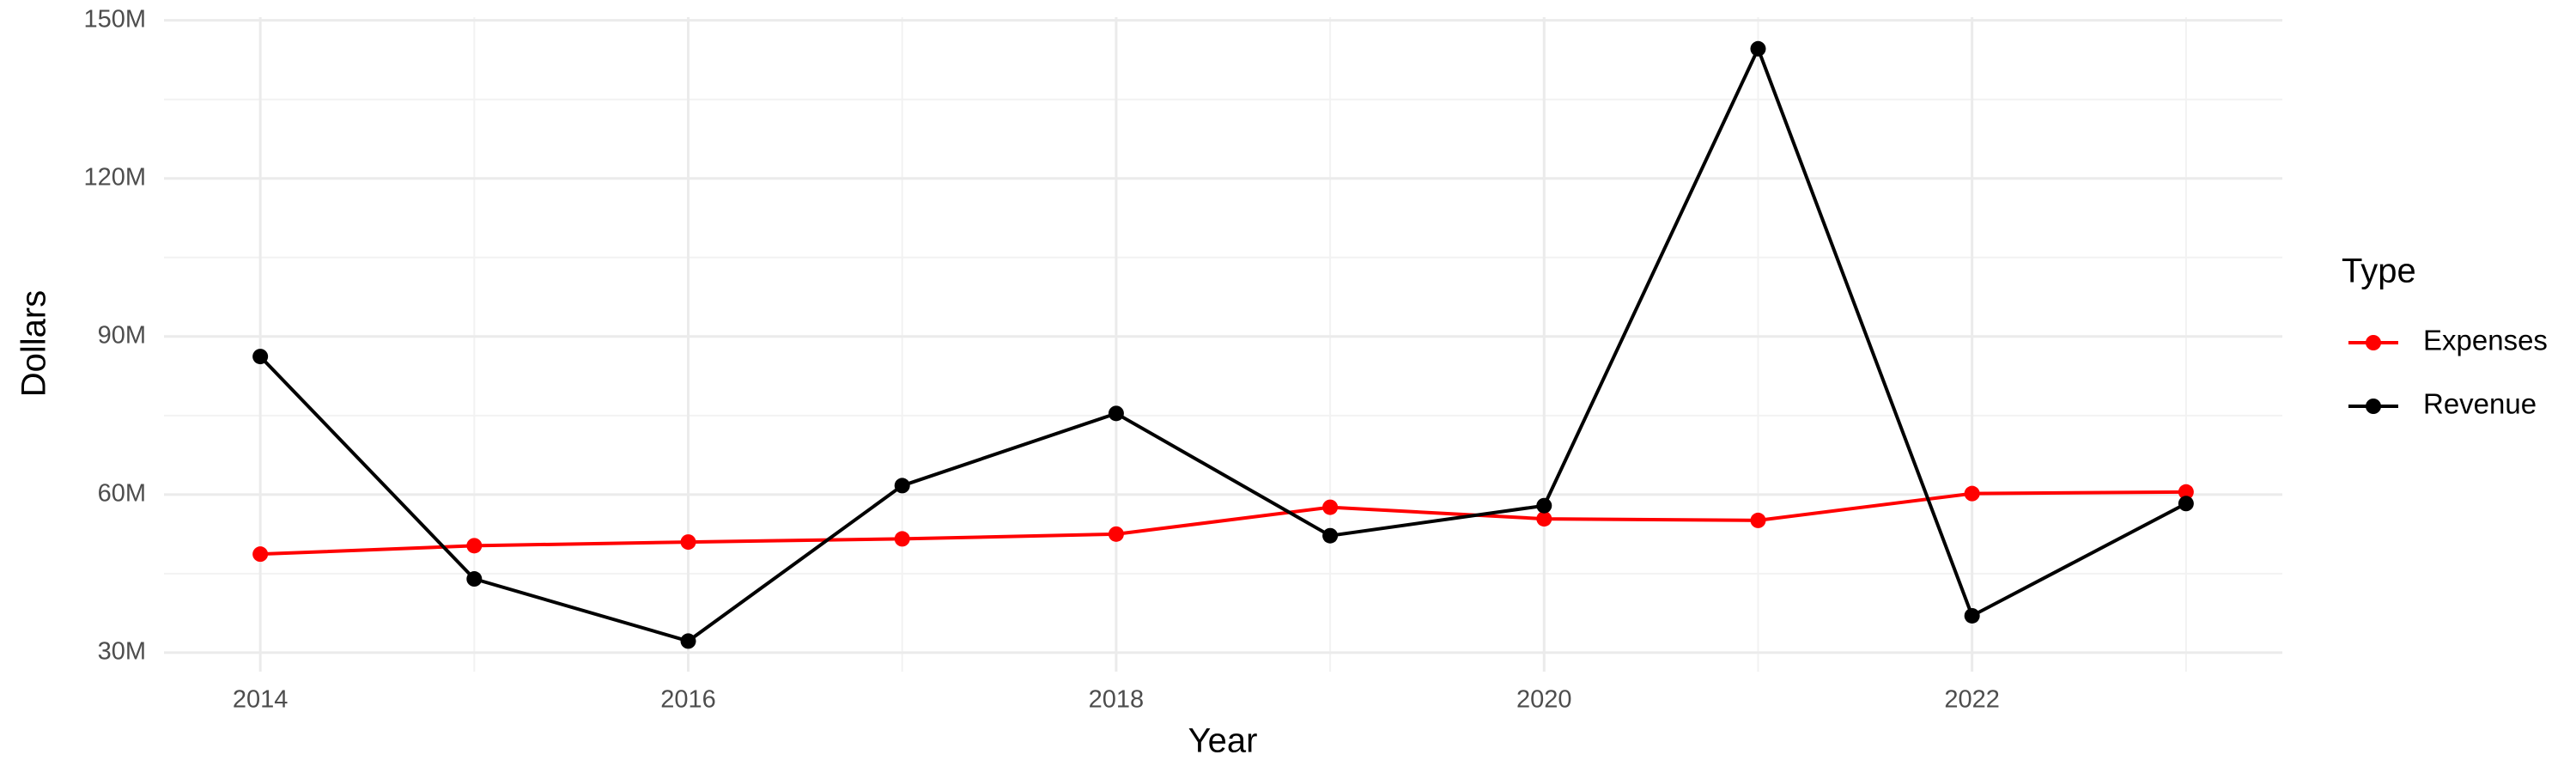  I want to click on x-tick-label: 2016, so click(688, 700).